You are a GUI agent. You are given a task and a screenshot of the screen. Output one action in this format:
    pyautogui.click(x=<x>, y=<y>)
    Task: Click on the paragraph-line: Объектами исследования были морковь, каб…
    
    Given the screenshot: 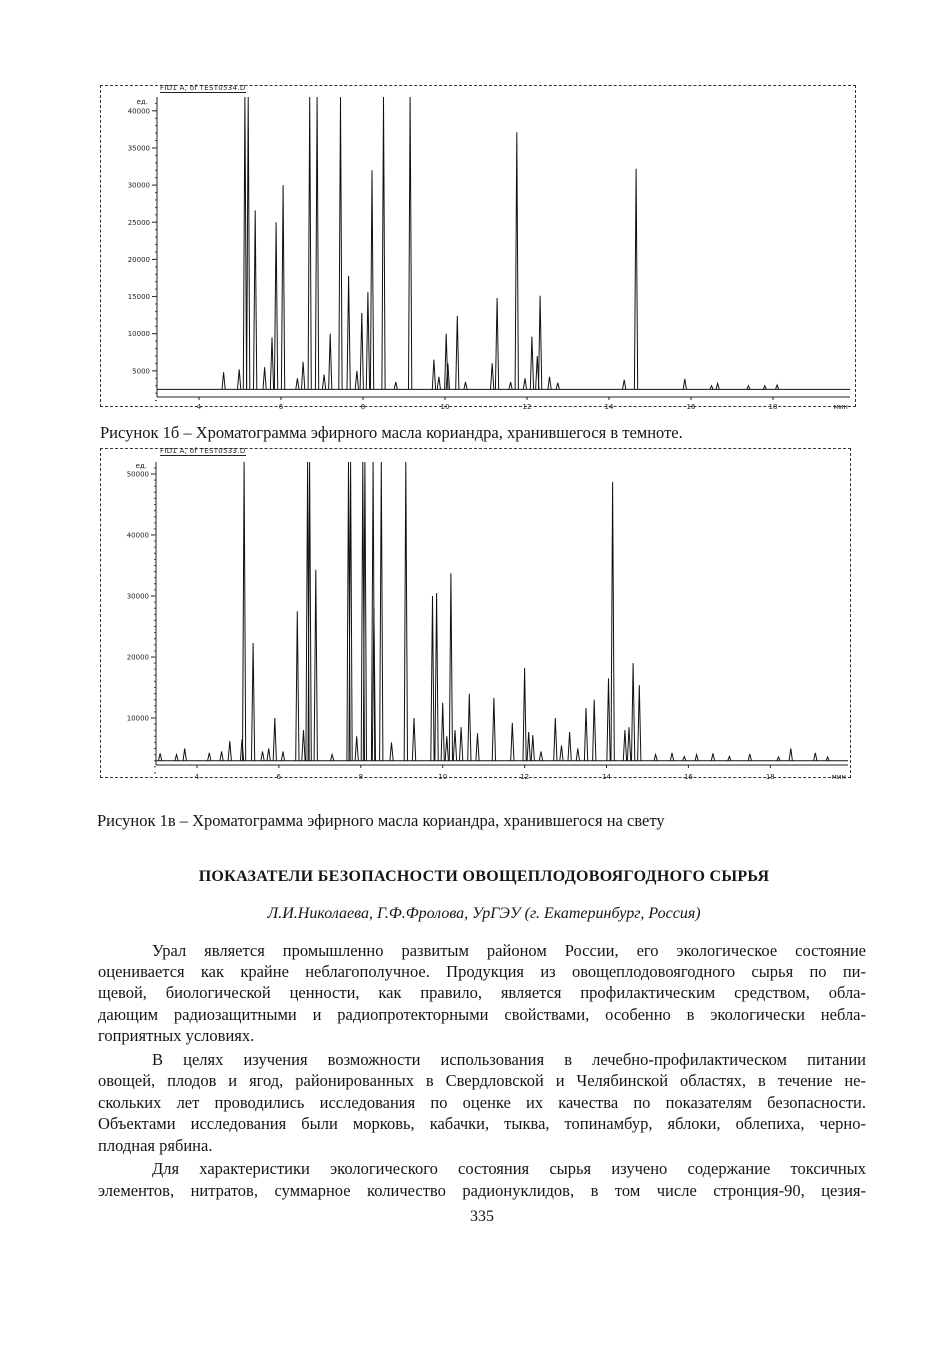 What is the action you would take?
    pyautogui.click(x=482, y=1123)
    